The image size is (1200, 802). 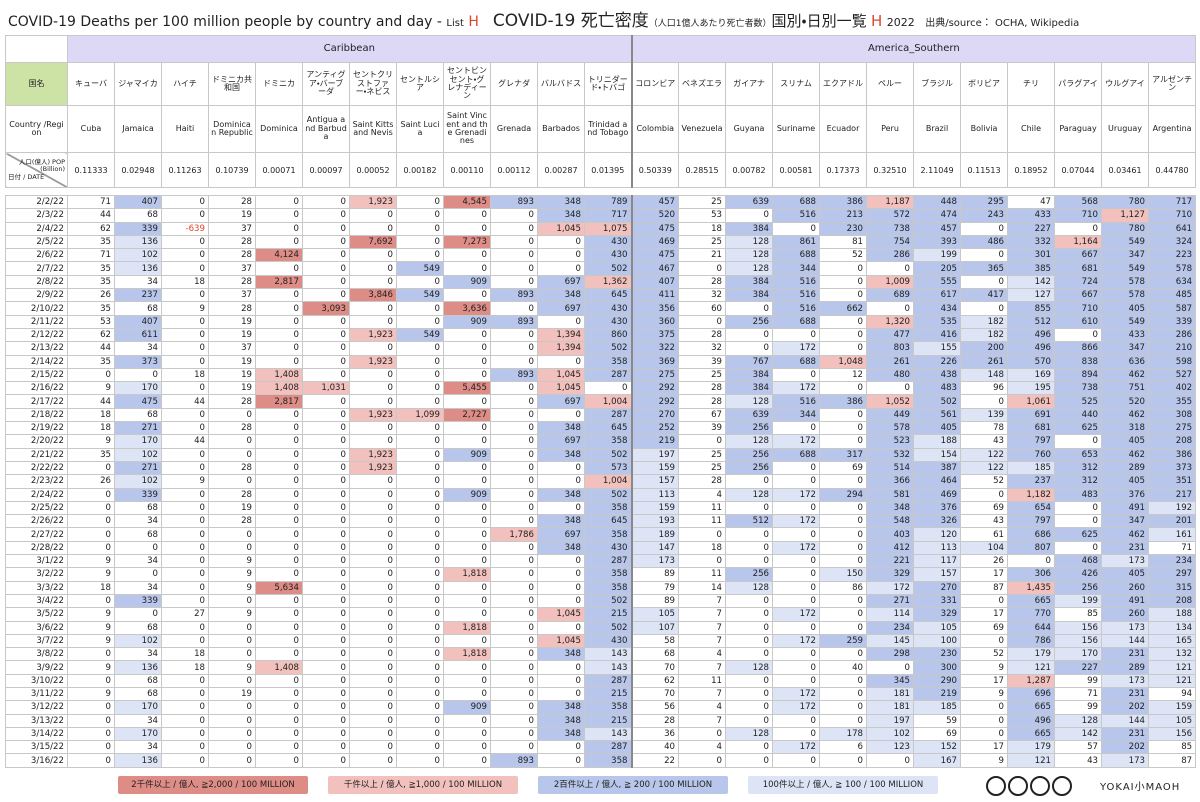 What do you see at coordinates (796, 129) in the screenshot?
I see `country-en: Suriname` at bounding box center [796, 129].